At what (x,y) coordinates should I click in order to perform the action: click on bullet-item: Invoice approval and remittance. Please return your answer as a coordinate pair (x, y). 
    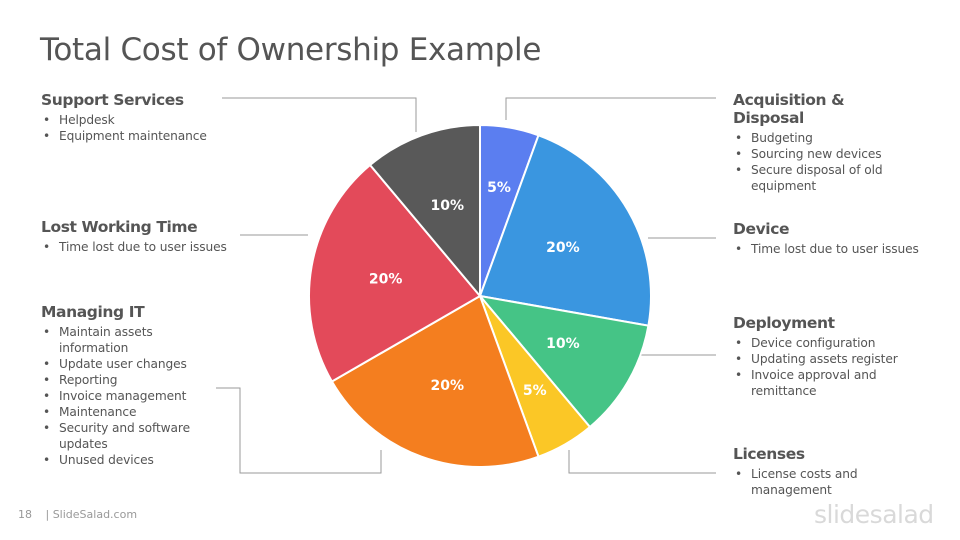
    Looking at the image, I should click on (823, 383).